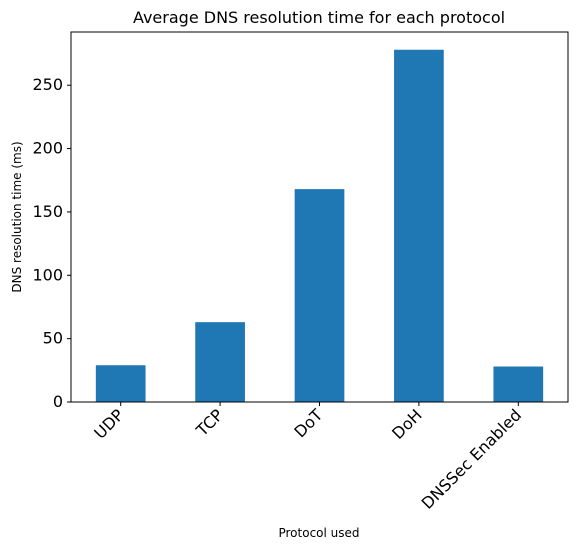 The width and height of the screenshot is (582, 551). I want to click on x-tick-label: UDP, so click(108, 423).